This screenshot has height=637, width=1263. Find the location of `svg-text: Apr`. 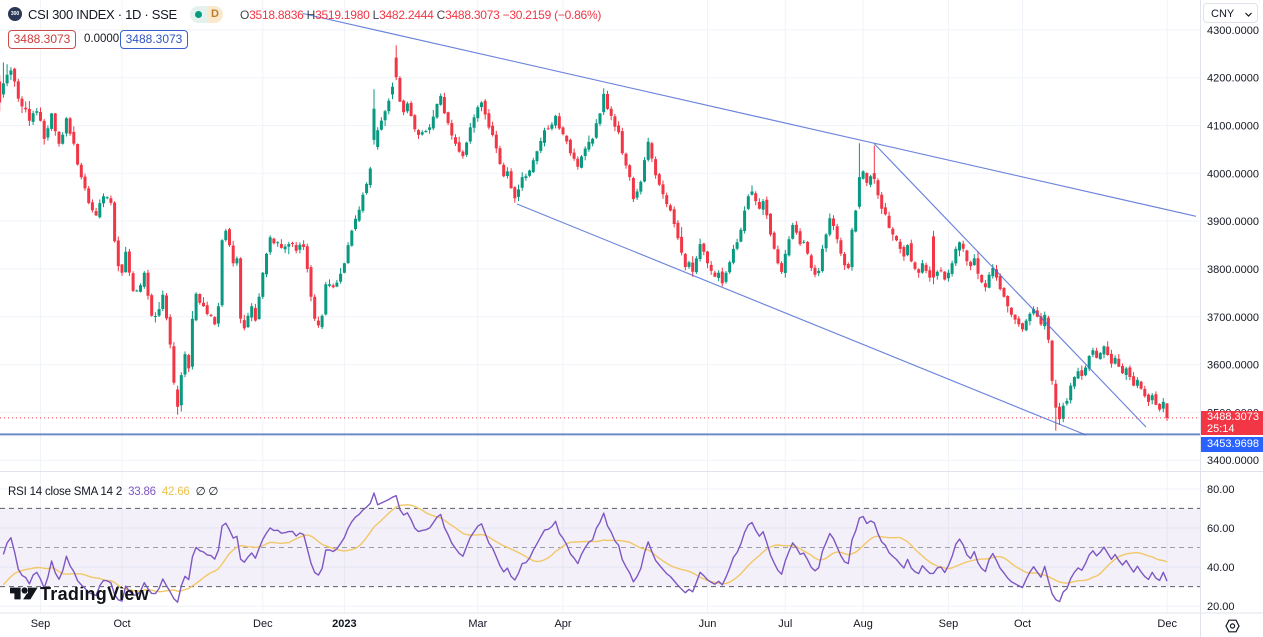

svg-text: Apr is located at coordinates (562, 624).